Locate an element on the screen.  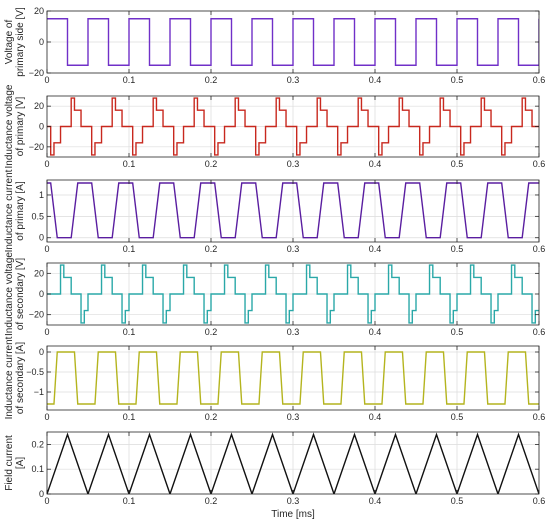
y-axis-label: of secondary [V] is located at coordinates (20, 294).